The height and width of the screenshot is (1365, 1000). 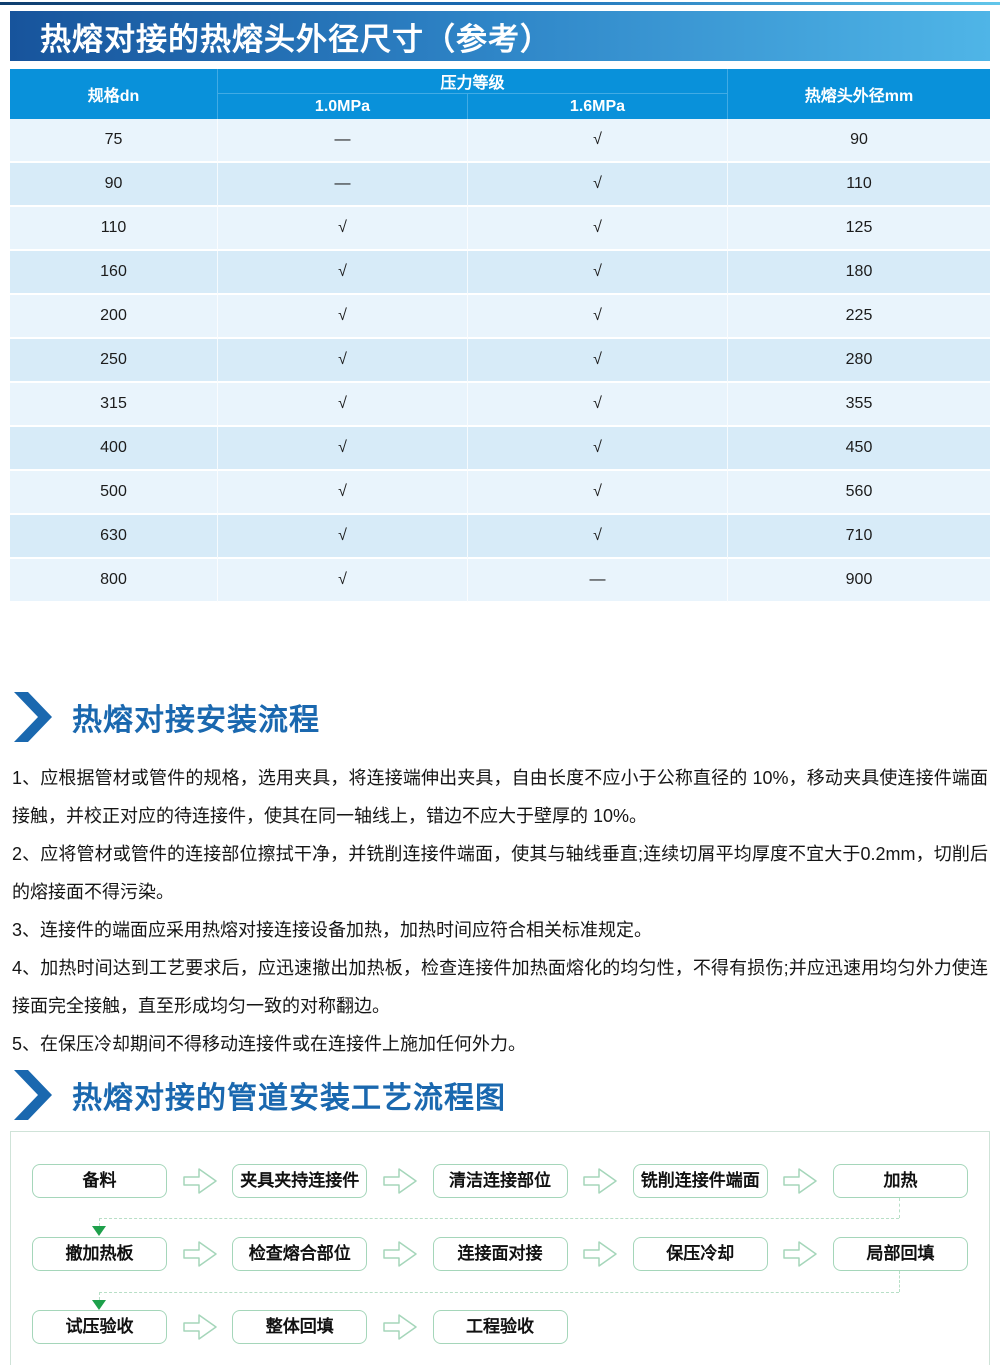 I want to click on table-row: 110 √ √ 125, so click(x=500, y=229).